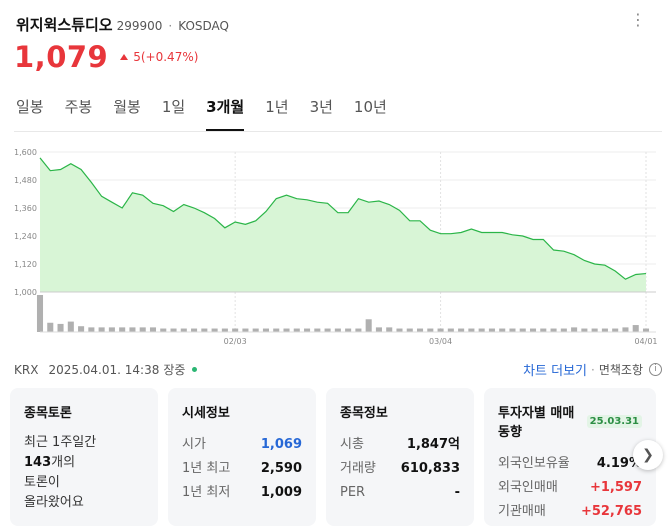 The image size is (672, 526). What do you see at coordinates (555, 371) in the screenshot?
I see `more-chart-link: 차트 더보기` at bounding box center [555, 371].